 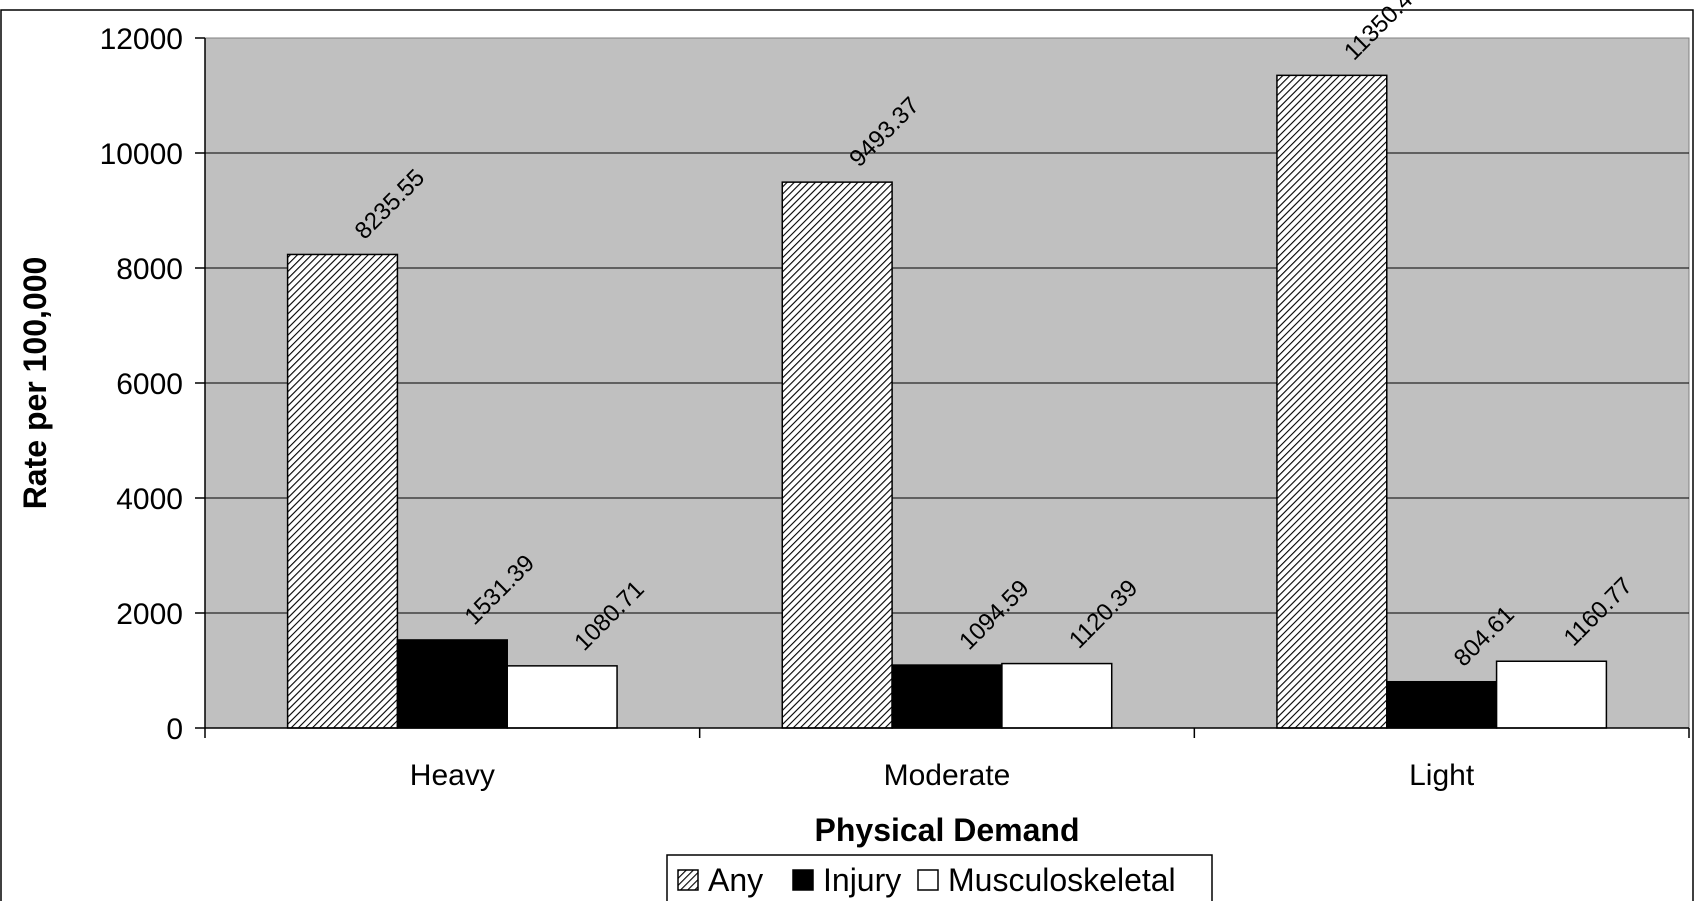 I want to click on legend-label: Injury, so click(x=862, y=880).